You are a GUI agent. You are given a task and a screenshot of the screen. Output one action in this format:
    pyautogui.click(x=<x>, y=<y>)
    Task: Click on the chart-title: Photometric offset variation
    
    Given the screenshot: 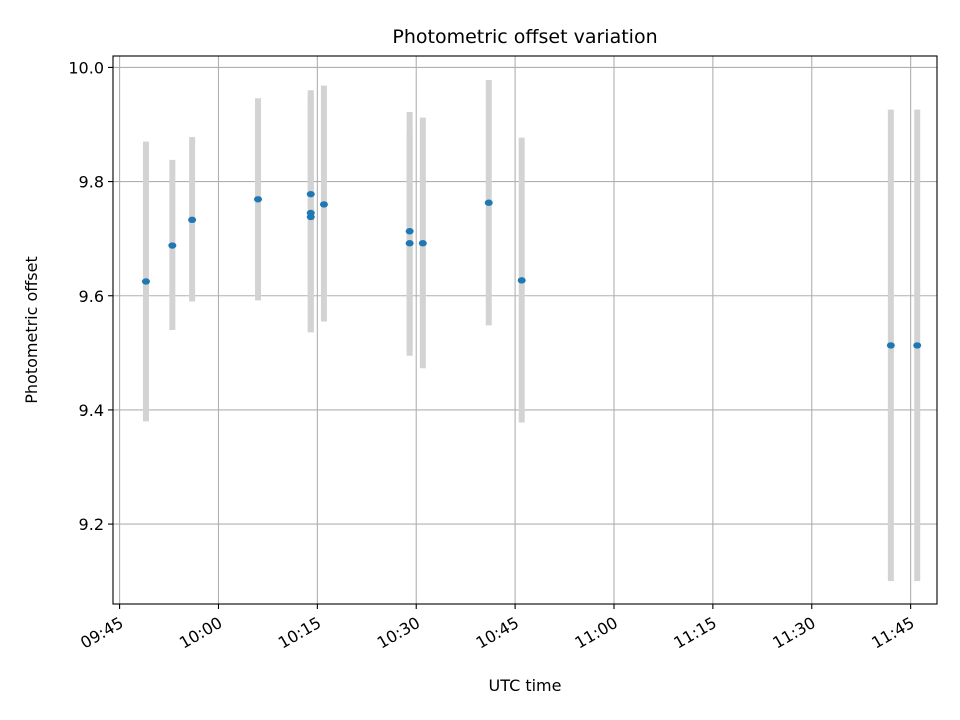 What is the action you would take?
    pyautogui.click(x=524, y=37)
    